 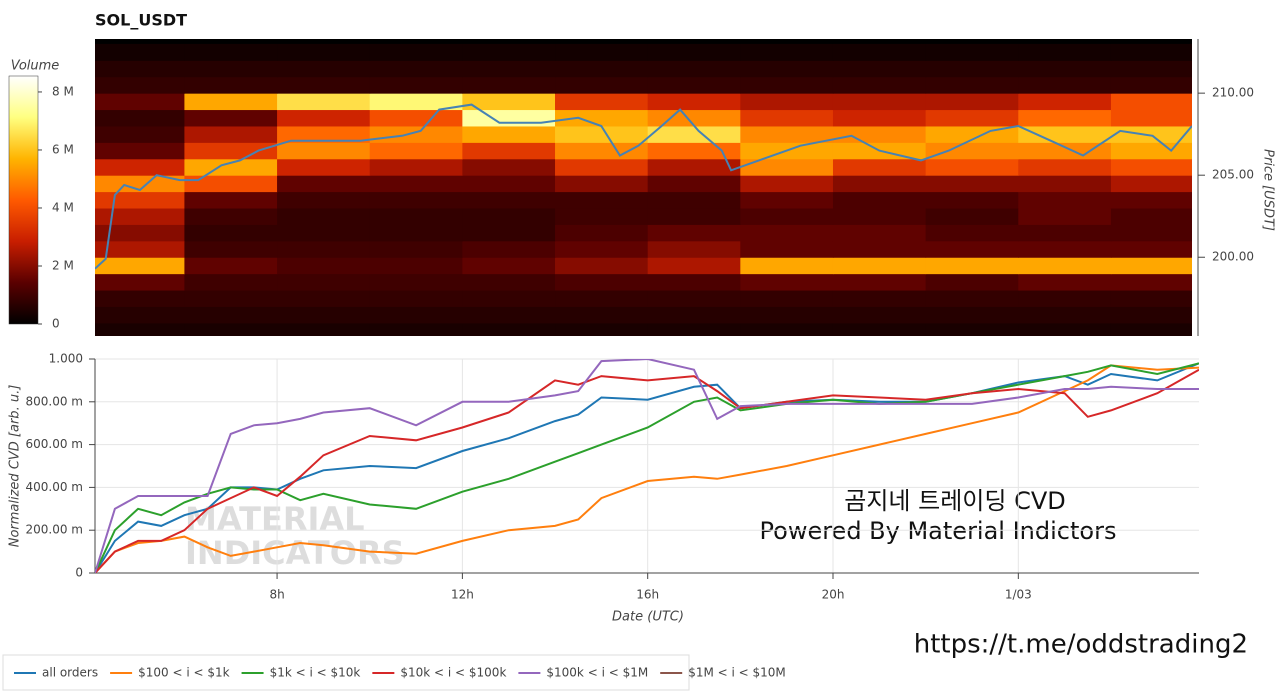 What do you see at coordinates (938, 531) in the screenshot?
I see `annotation: Powered By Material Indictors` at bounding box center [938, 531].